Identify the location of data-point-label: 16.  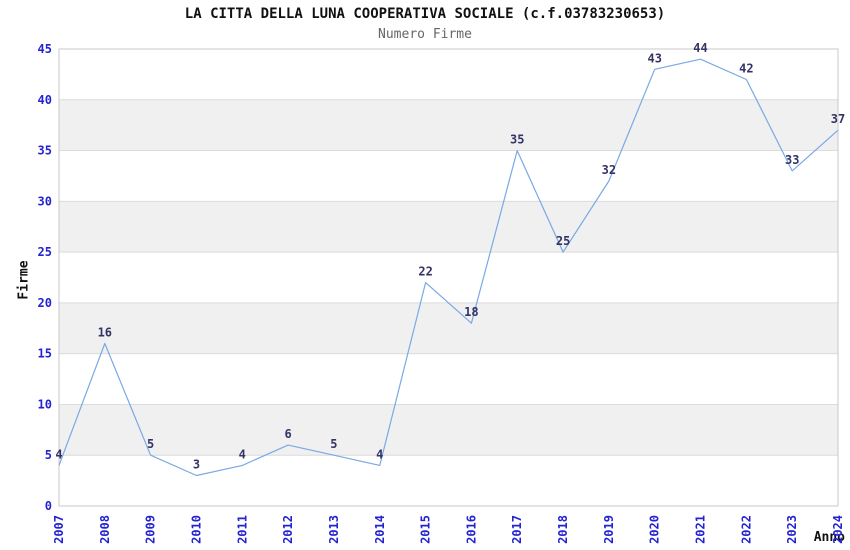
(105, 333).